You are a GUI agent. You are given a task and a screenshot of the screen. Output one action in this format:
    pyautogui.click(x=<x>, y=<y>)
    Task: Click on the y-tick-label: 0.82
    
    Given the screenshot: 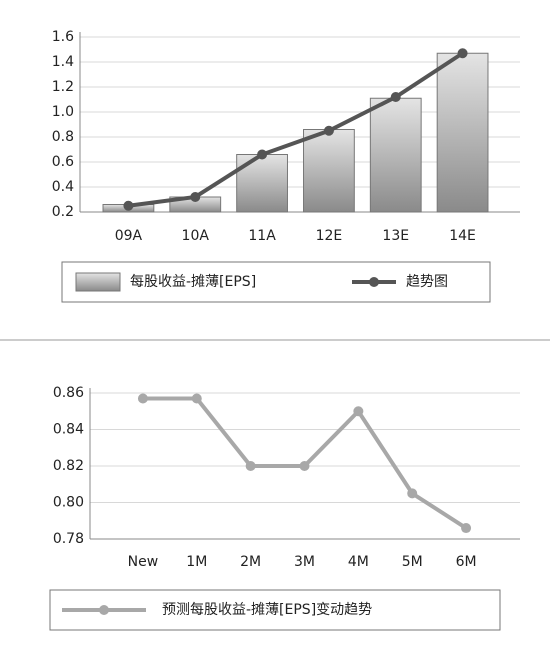 What is the action you would take?
    pyautogui.click(x=68, y=466)
    